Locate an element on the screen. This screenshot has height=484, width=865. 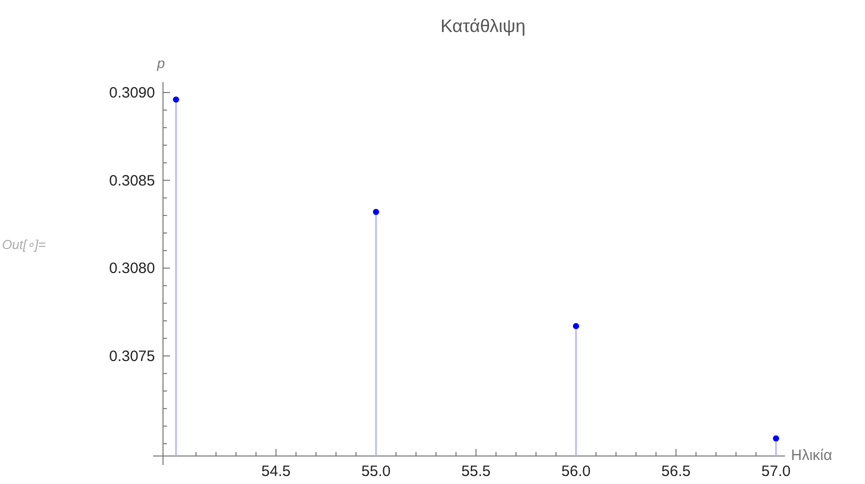
x-axis-title: Ηλικία is located at coordinates (811, 455).